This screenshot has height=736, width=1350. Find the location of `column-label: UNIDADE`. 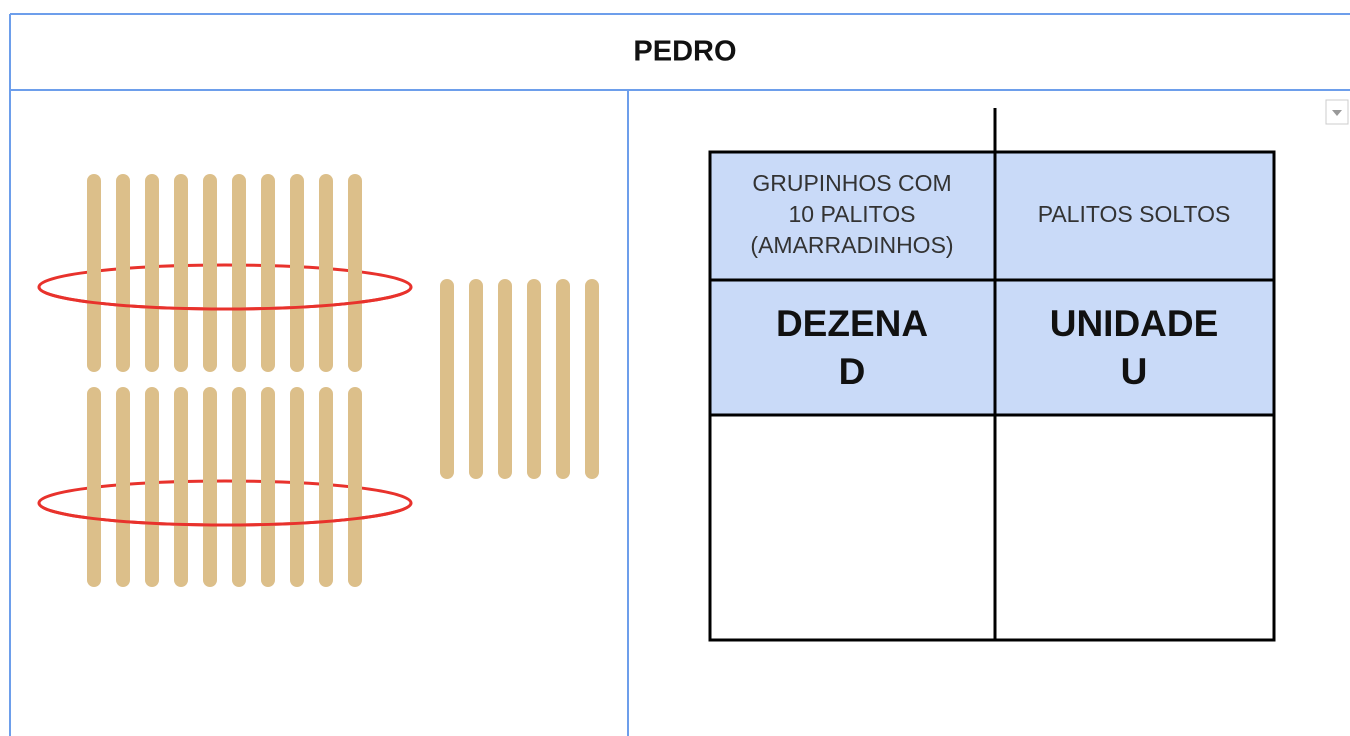

column-label: UNIDADE is located at coordinates (1134, 323).